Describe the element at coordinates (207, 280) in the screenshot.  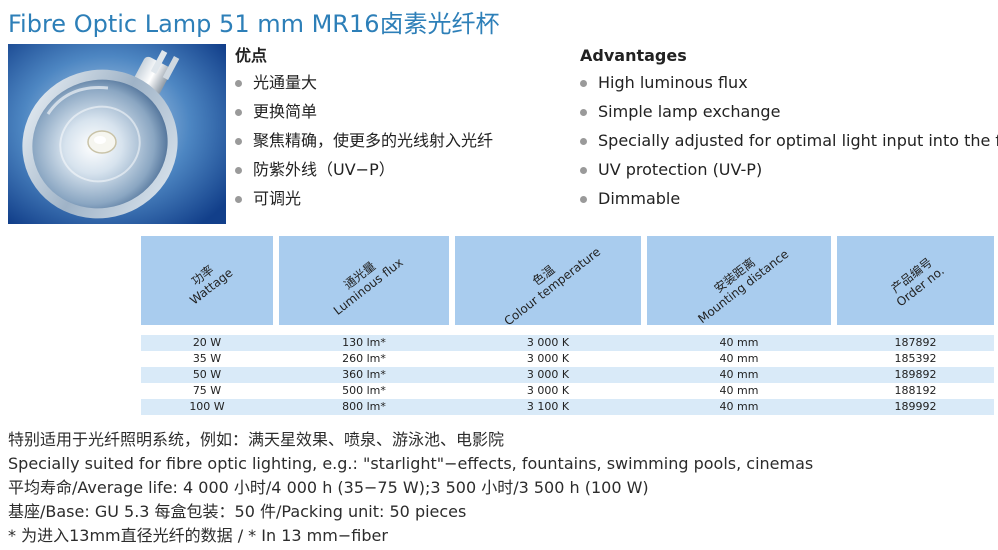
I see `header-wattage: 功率 Wattage` at that location.